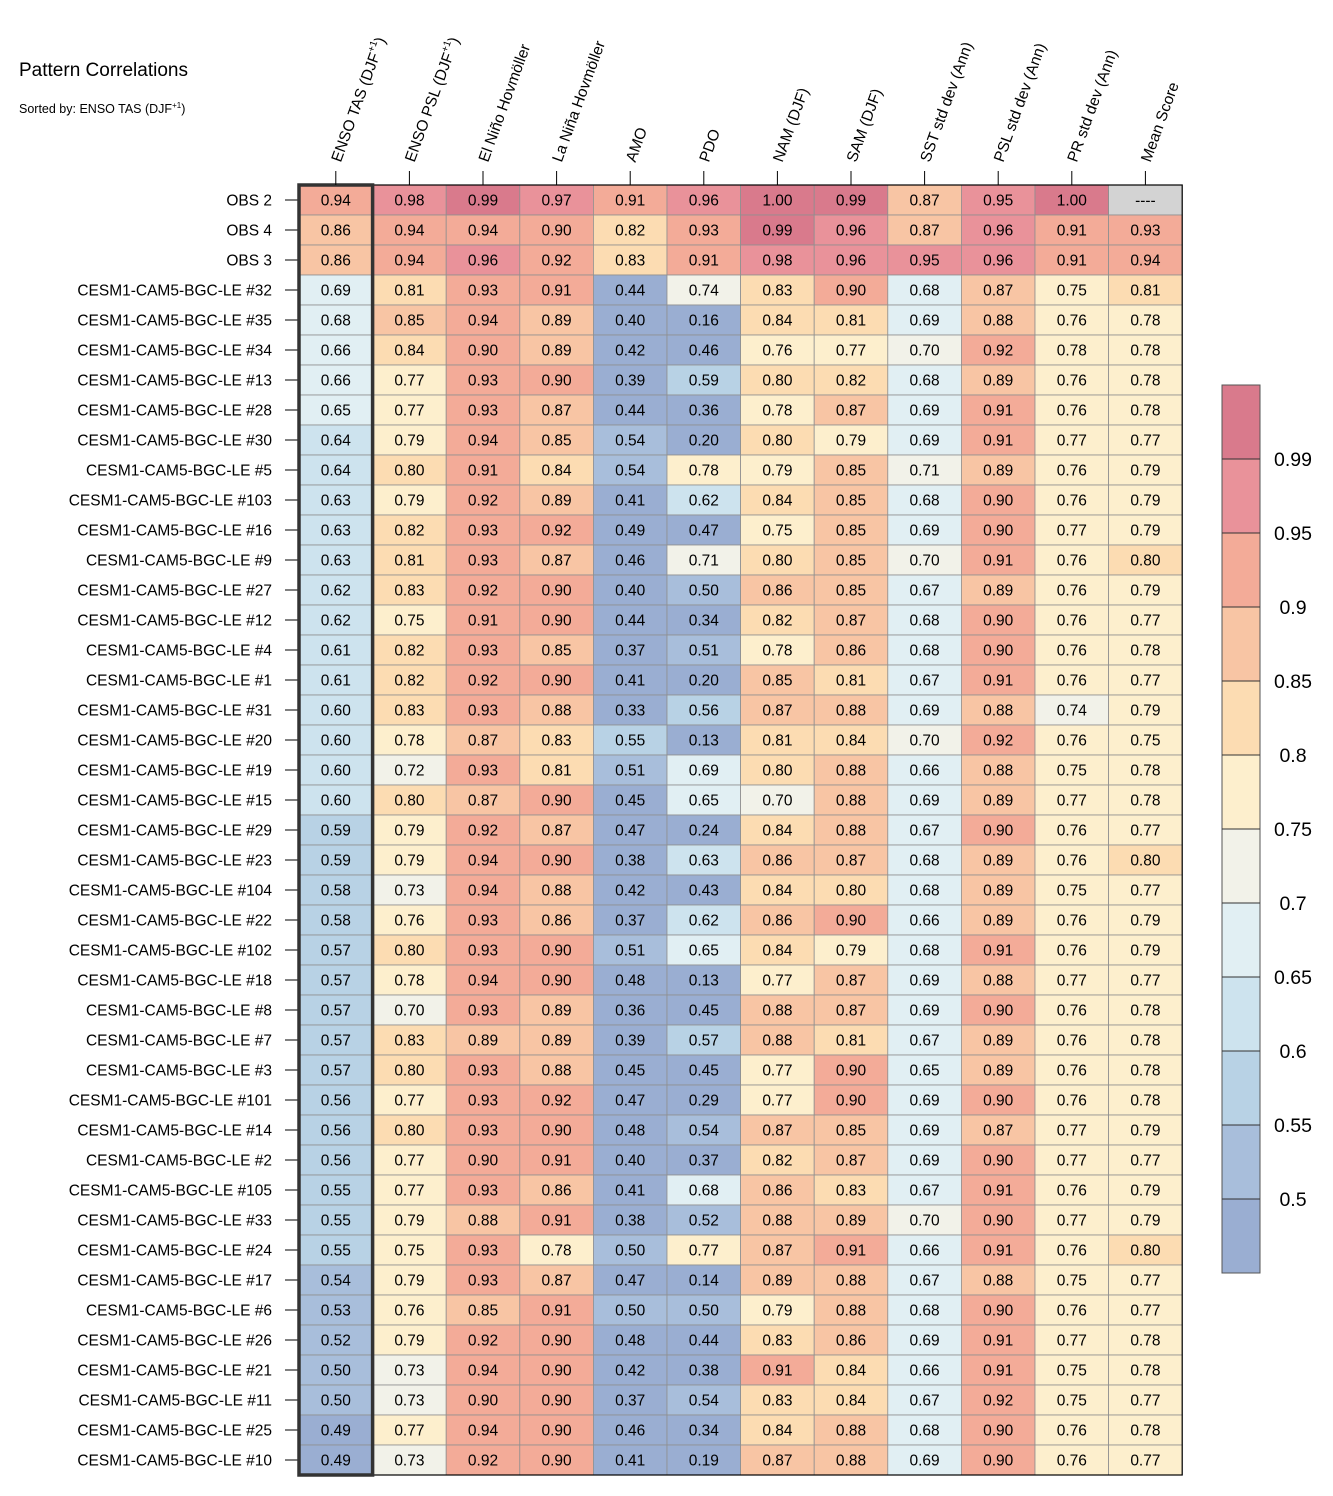 This screenshot has height=1496, width=1333. I want to click on colorbar-tick-label: 0.9, so click(1292, 608).